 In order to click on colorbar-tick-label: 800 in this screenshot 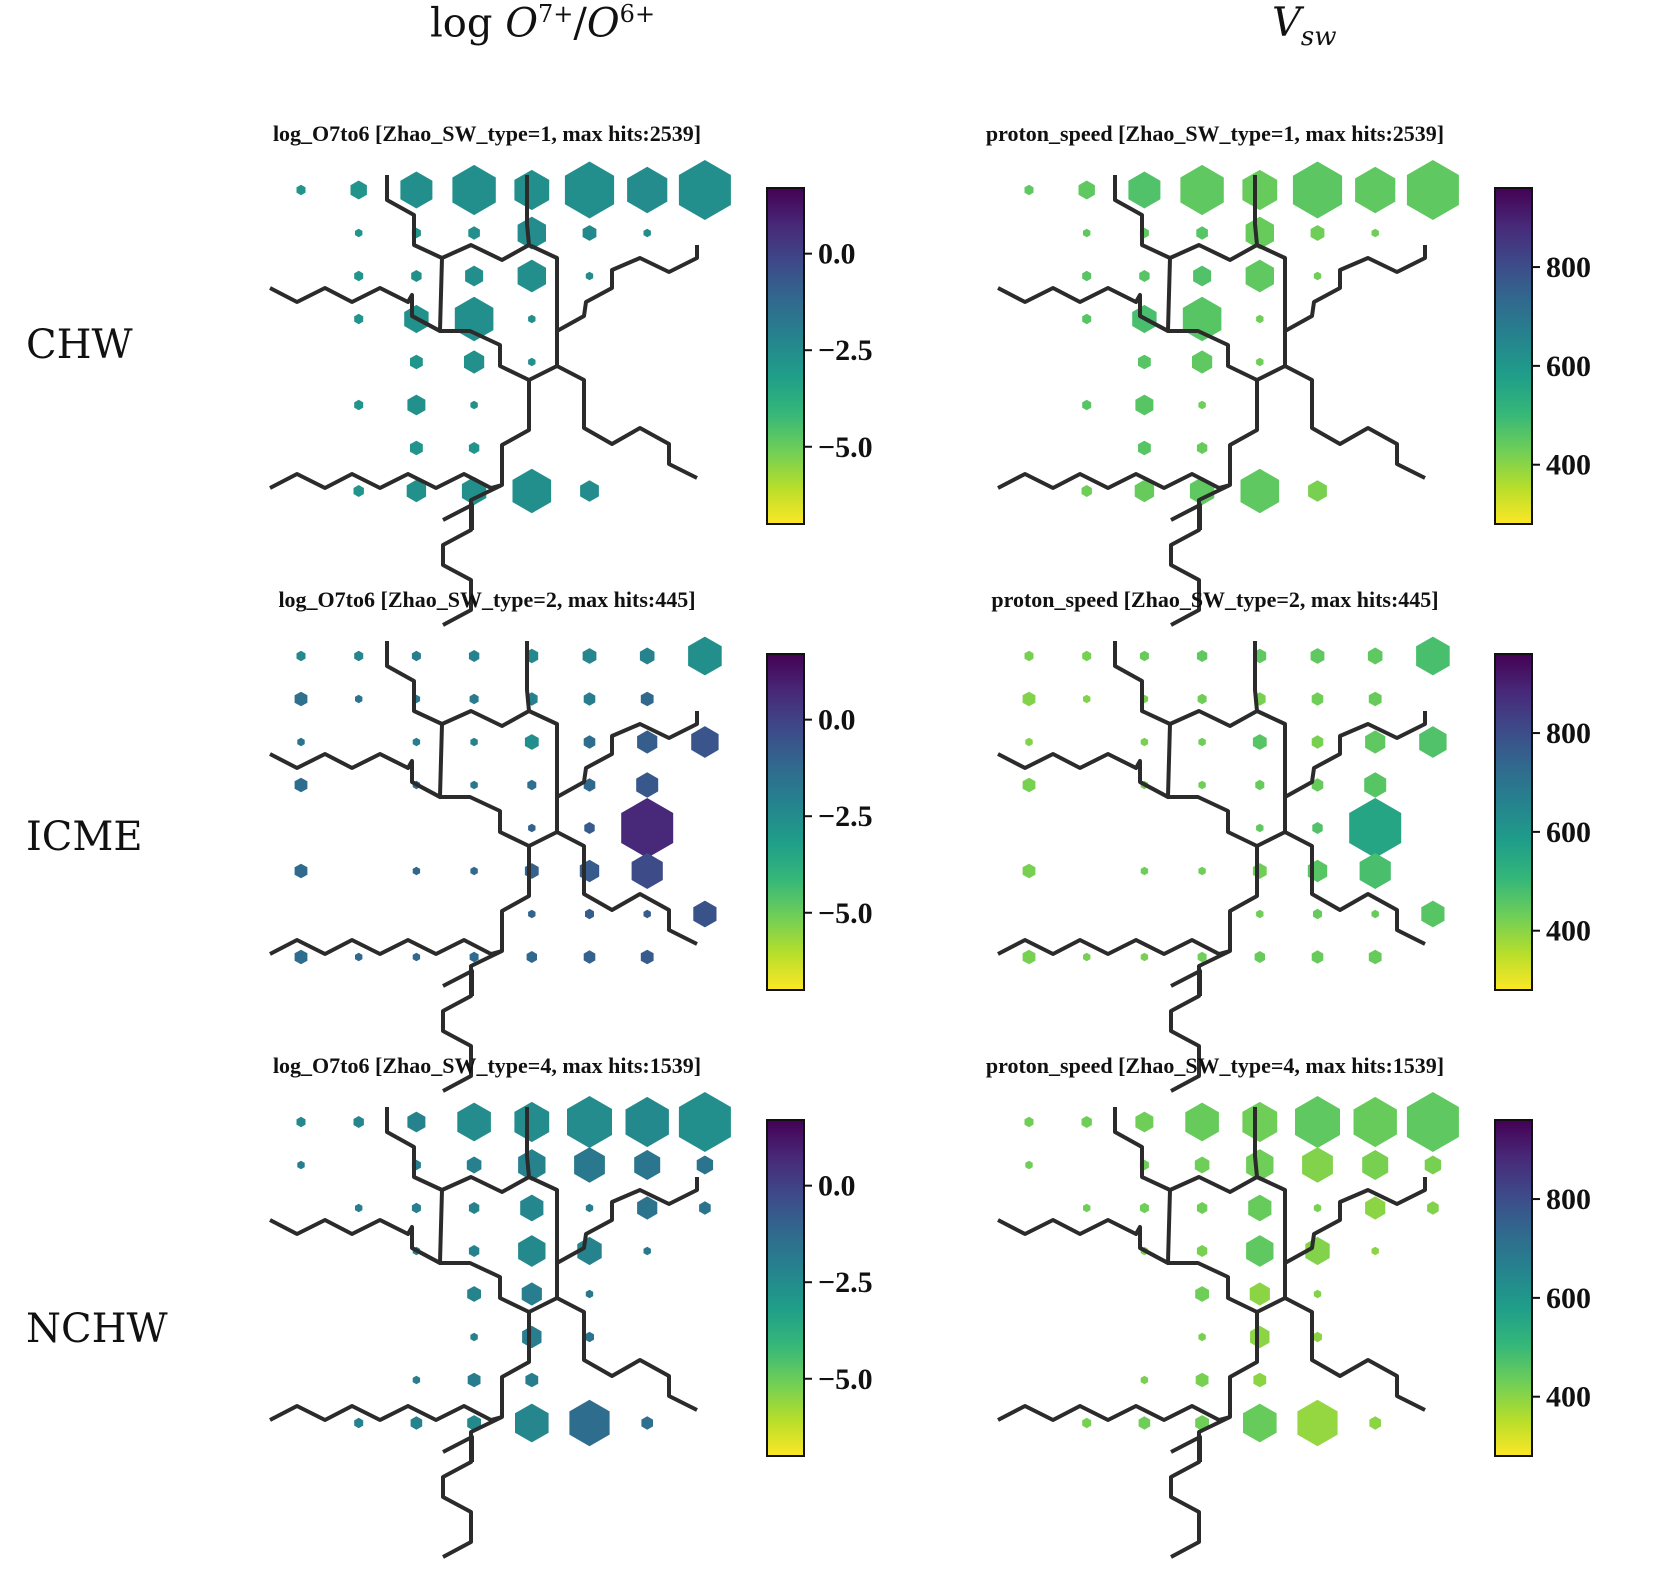, I will do `click(1568, 267)`.